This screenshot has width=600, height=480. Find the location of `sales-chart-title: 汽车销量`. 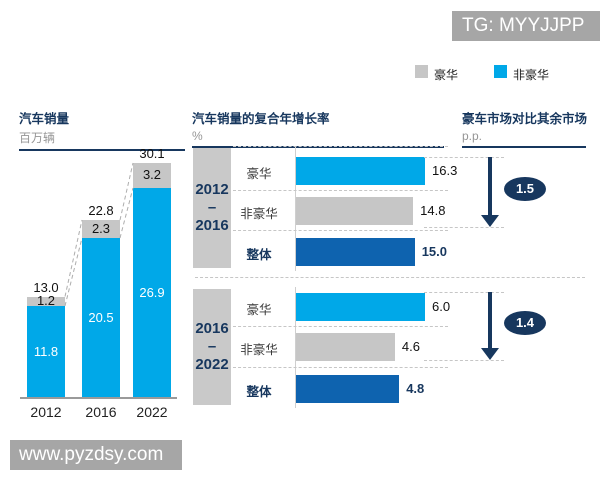

sales-chart-title: 汽车销量 is located at coordinates (44, 119).